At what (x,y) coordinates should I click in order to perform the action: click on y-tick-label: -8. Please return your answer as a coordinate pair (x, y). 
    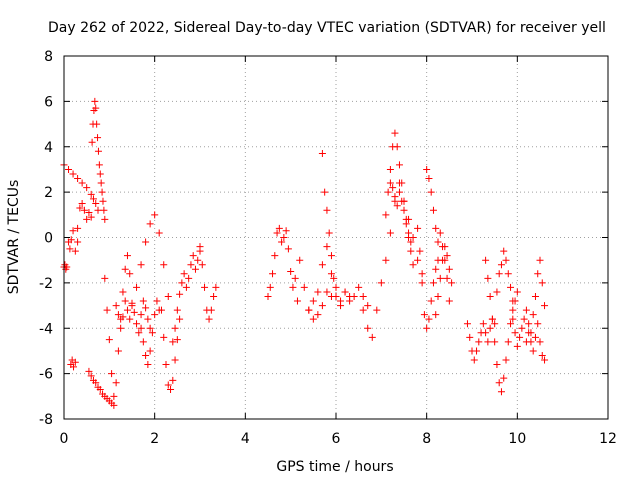
    Looking at the image, I should click on (46, 420).